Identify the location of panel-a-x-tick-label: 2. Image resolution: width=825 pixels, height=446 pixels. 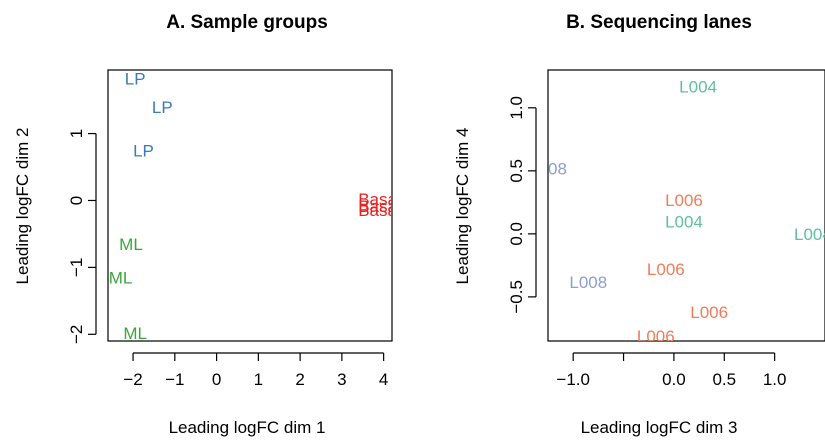
(299, 379).